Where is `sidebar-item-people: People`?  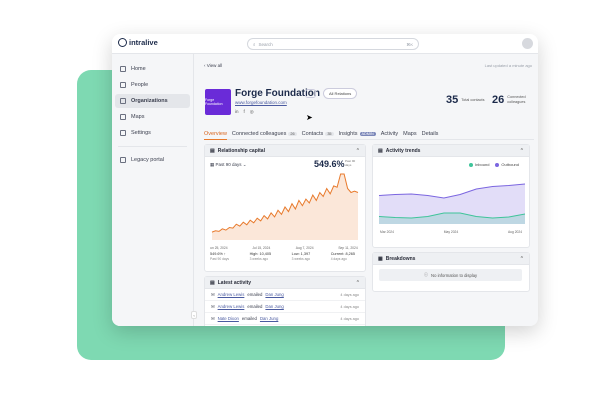
sidebar-item-people: People is located at coordinates (152, 85).